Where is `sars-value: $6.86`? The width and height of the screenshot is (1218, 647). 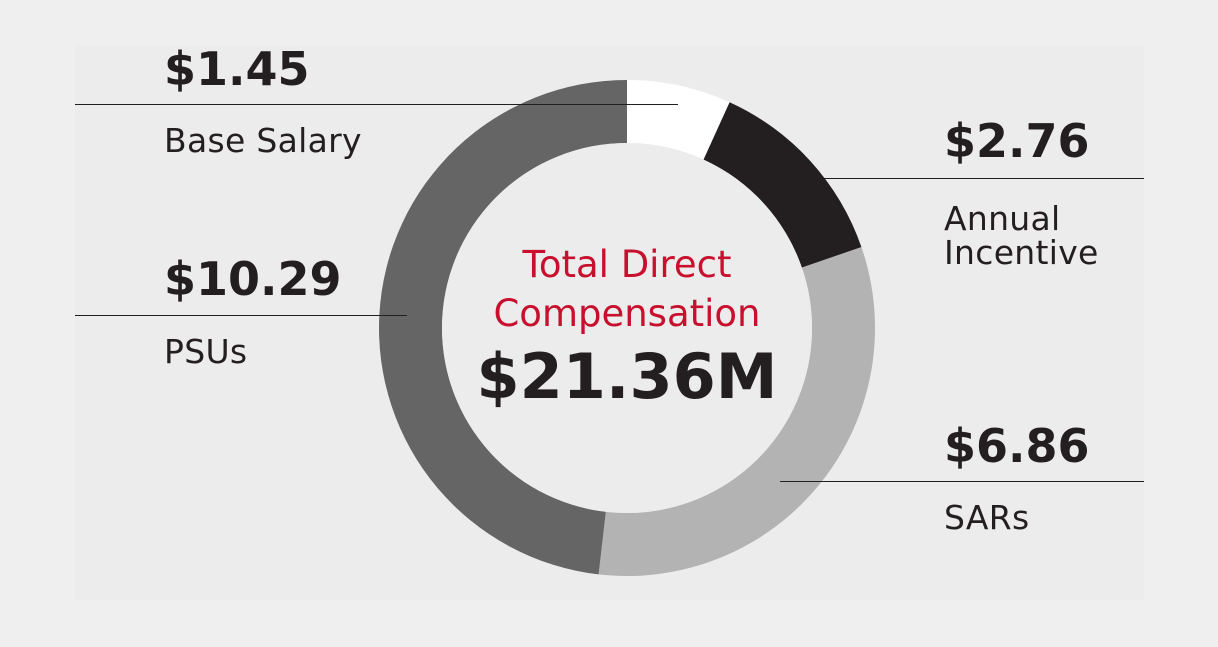
sars-value: $6.86 is located at coordinates (1017, 446).